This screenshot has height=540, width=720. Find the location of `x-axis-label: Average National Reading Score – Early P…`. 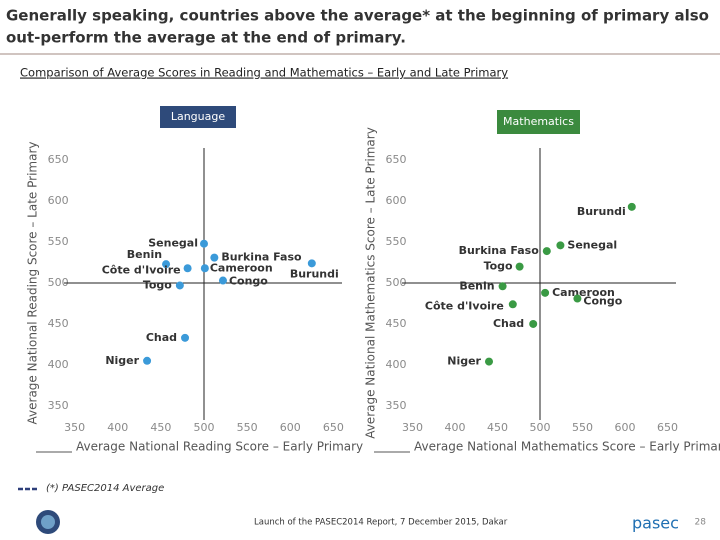

x-axis-label: Average National Reading Score – Early P… is located at coordinates (219, 447).